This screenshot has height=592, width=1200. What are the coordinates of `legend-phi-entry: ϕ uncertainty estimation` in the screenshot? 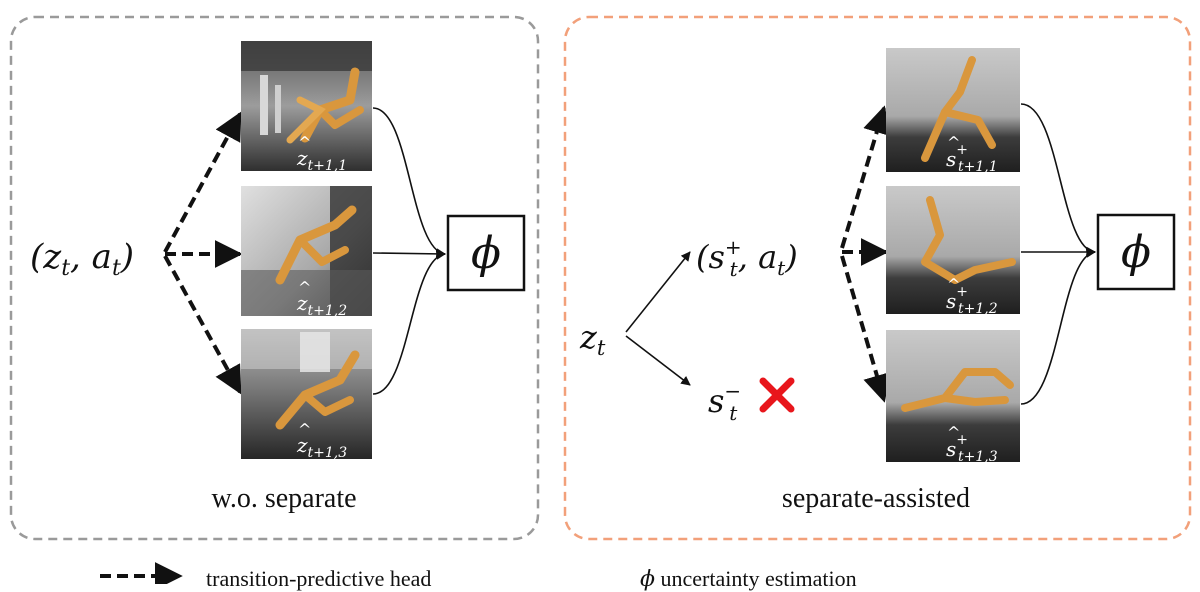 It's located at (748, 579).